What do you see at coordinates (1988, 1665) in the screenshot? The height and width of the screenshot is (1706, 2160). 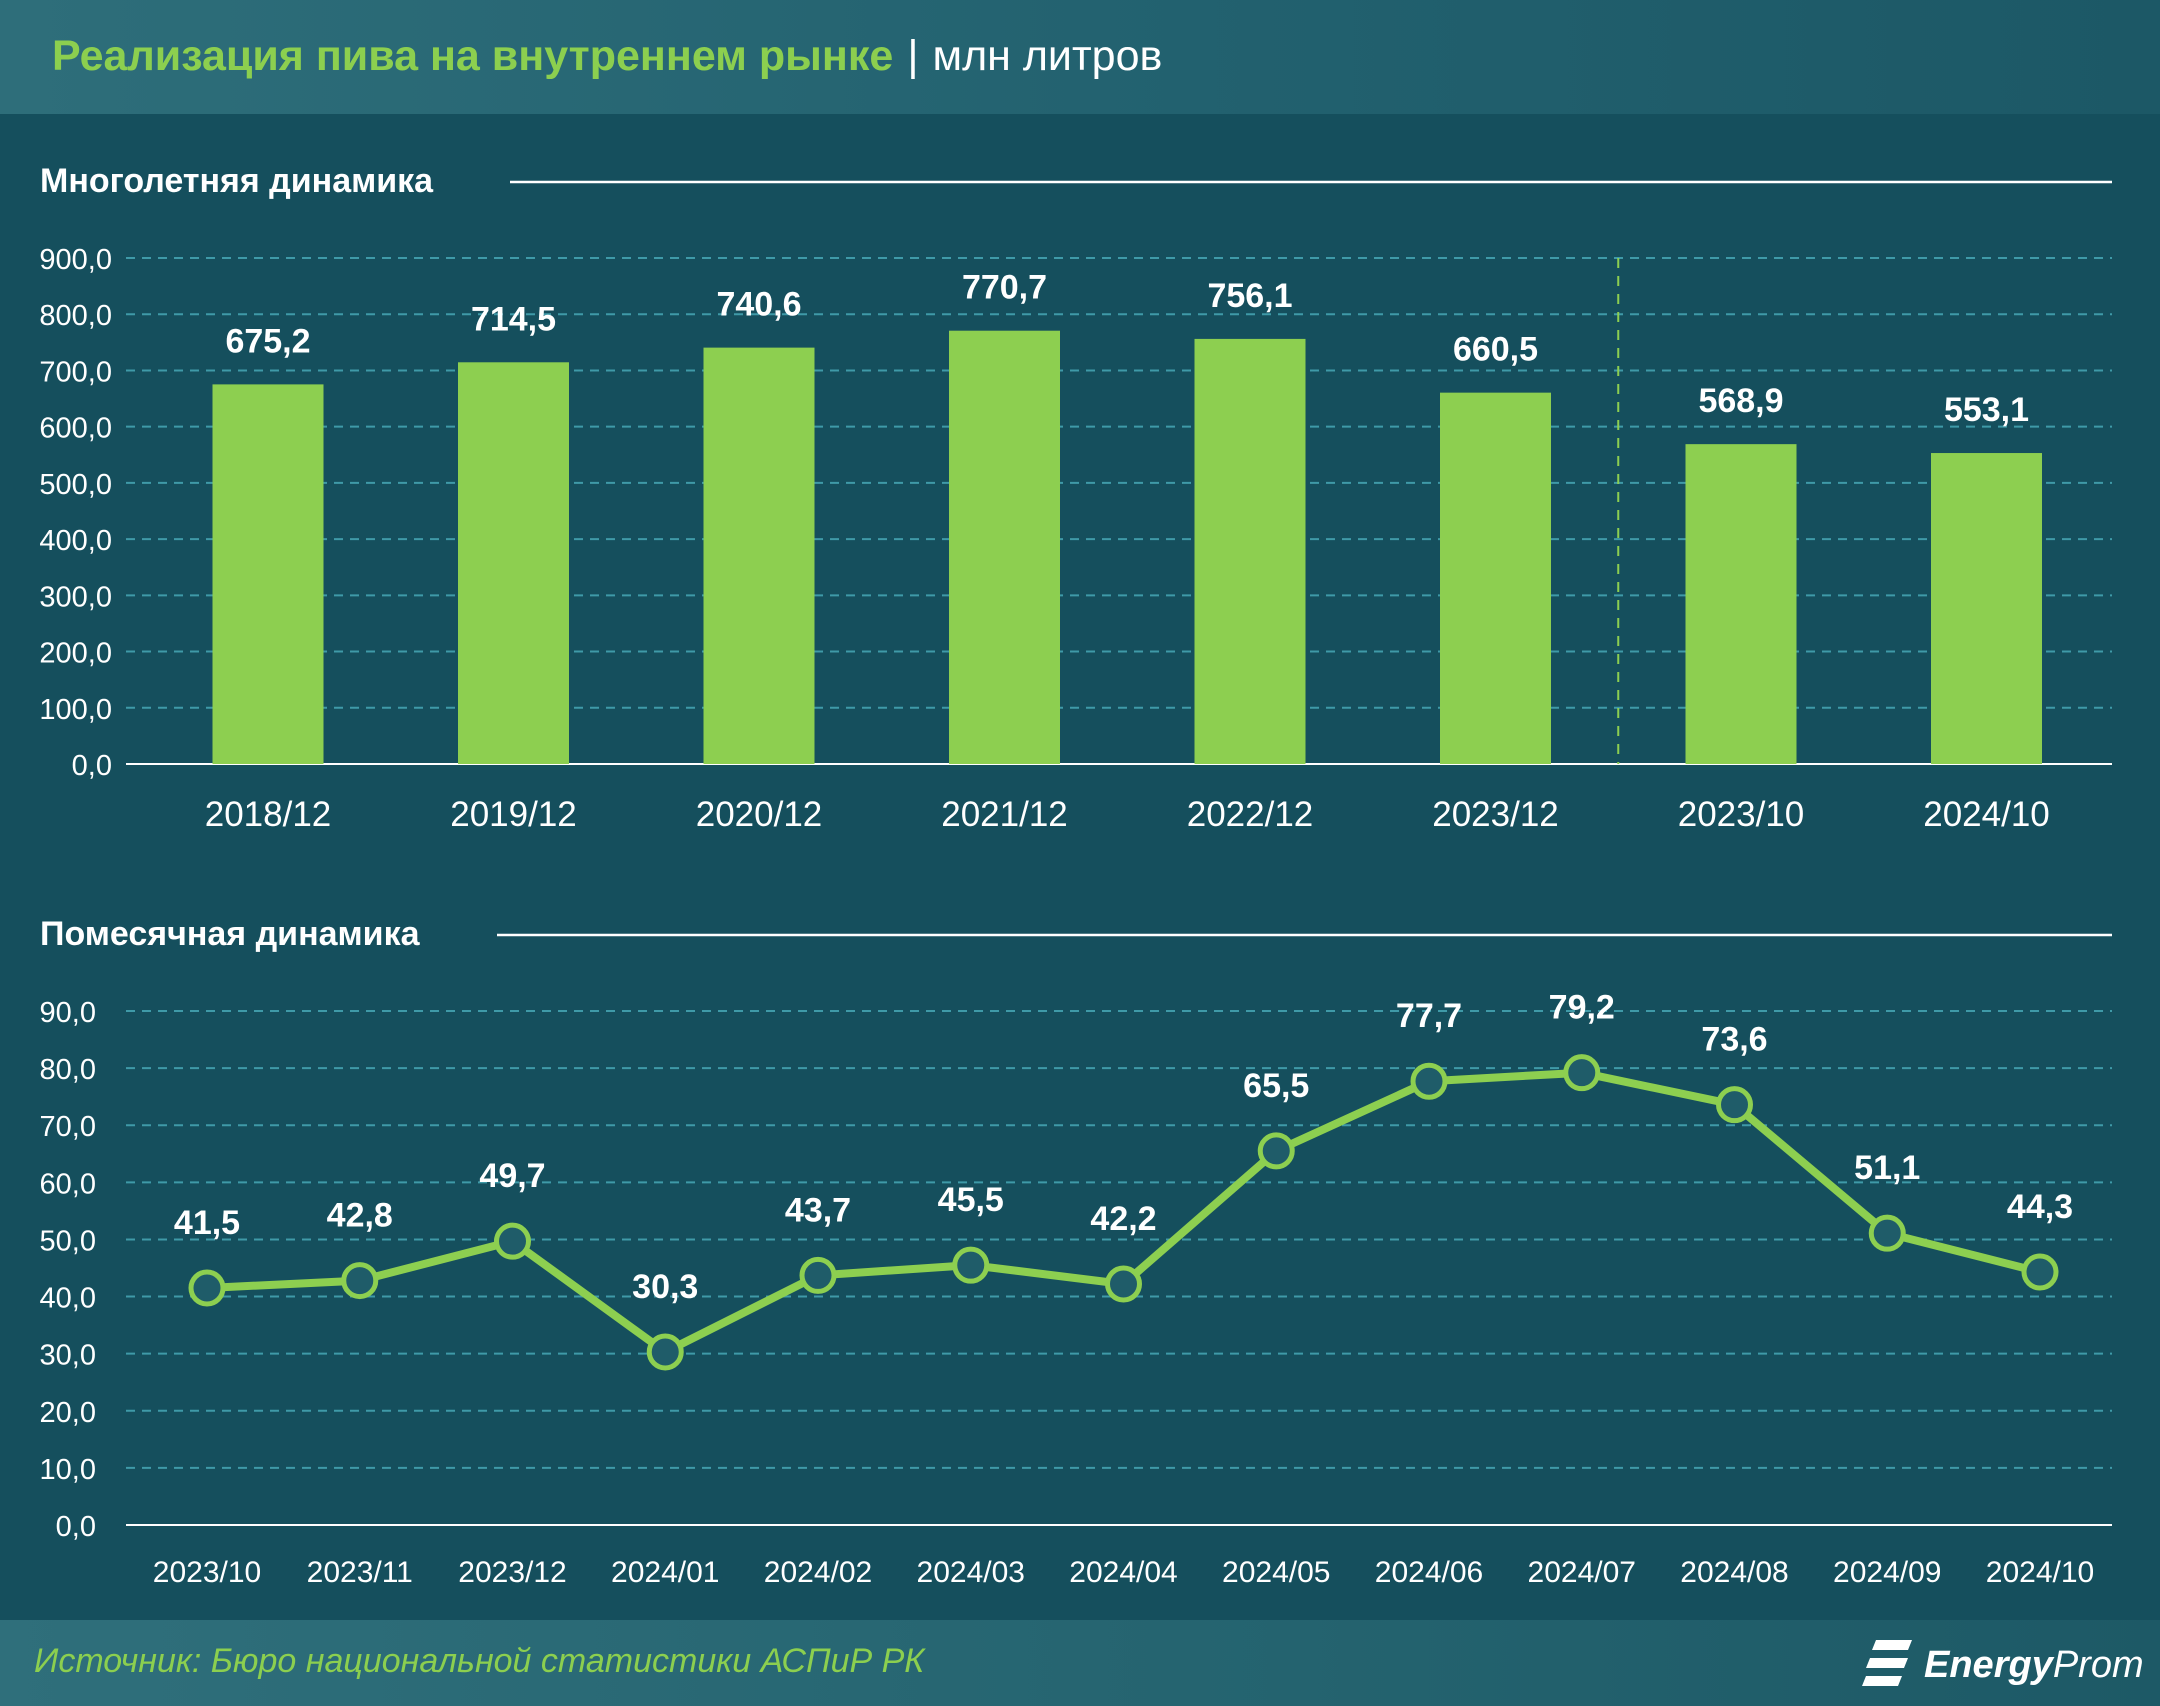 I see `brand-logo-strong: Energy` at bounding box center [1988, 1665].